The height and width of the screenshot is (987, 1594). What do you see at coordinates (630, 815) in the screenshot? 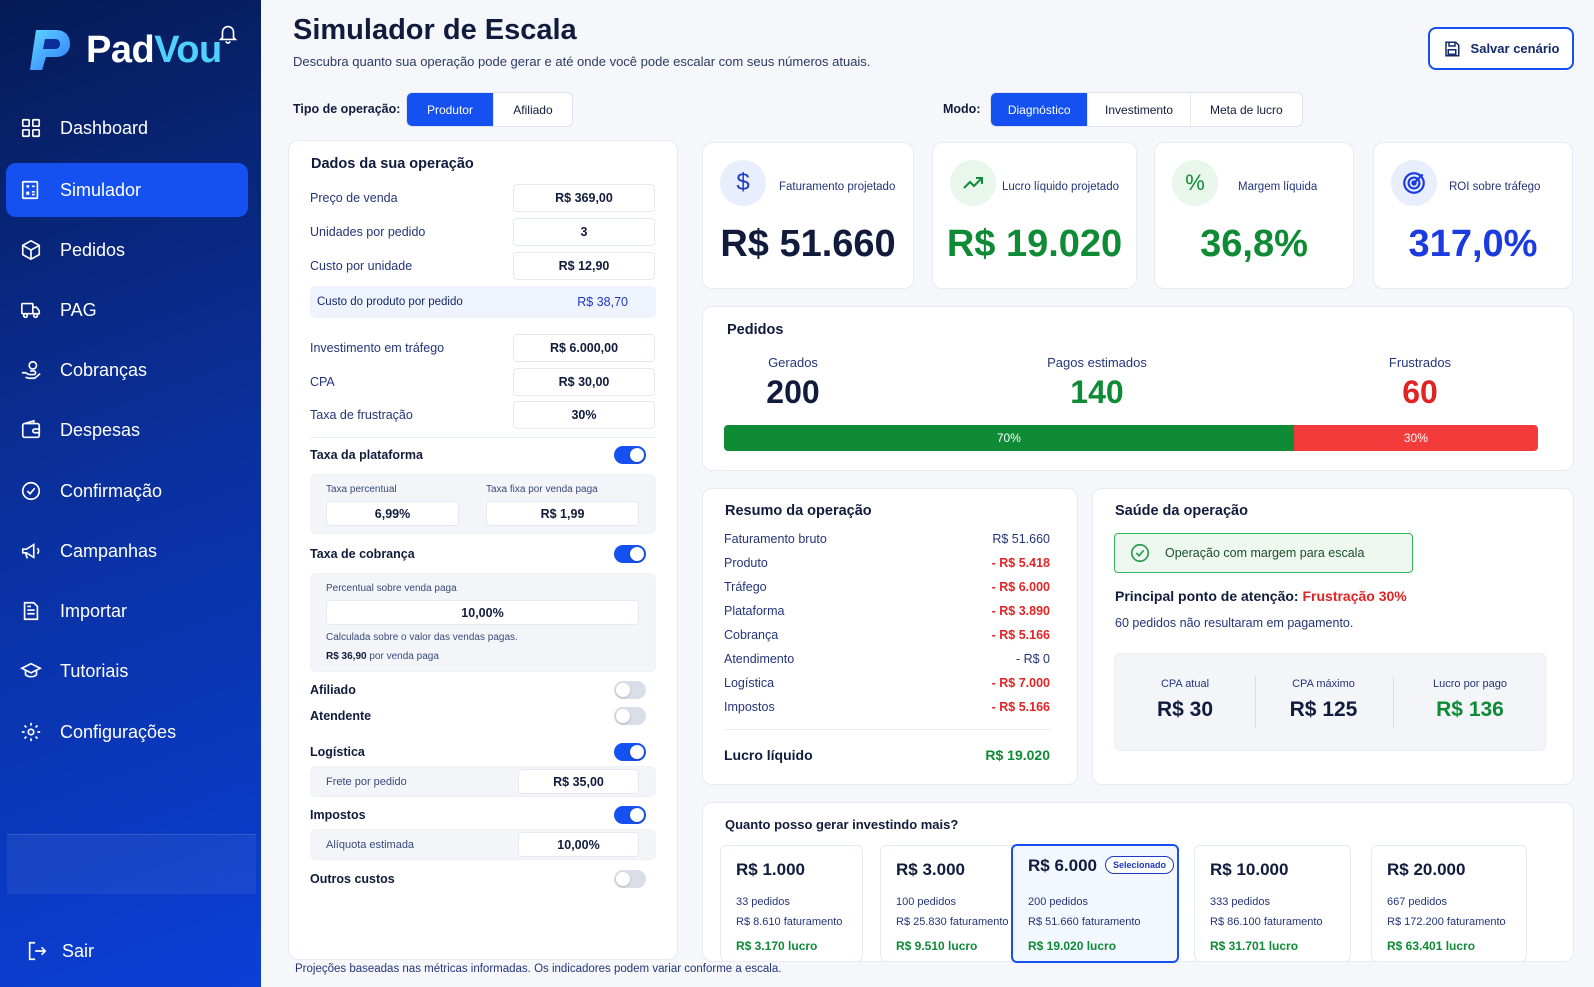
I see `taxes-toggle` at bounding box center [630, 815].